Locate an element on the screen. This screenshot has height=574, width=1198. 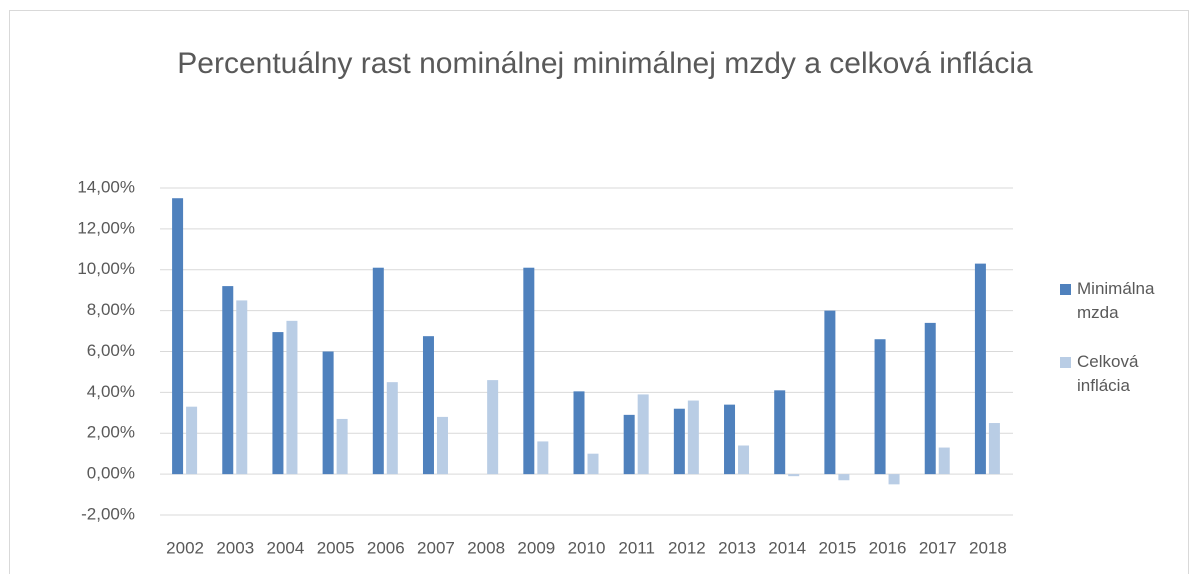
y-tick-label: 10,00% is located at coordinates (106, 268).